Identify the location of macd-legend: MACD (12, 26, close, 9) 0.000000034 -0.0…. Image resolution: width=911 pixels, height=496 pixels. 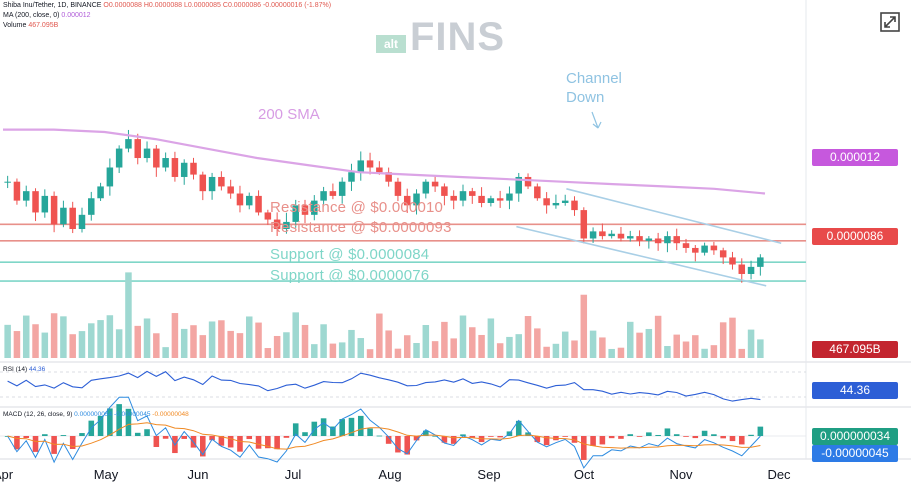
(96, 414).